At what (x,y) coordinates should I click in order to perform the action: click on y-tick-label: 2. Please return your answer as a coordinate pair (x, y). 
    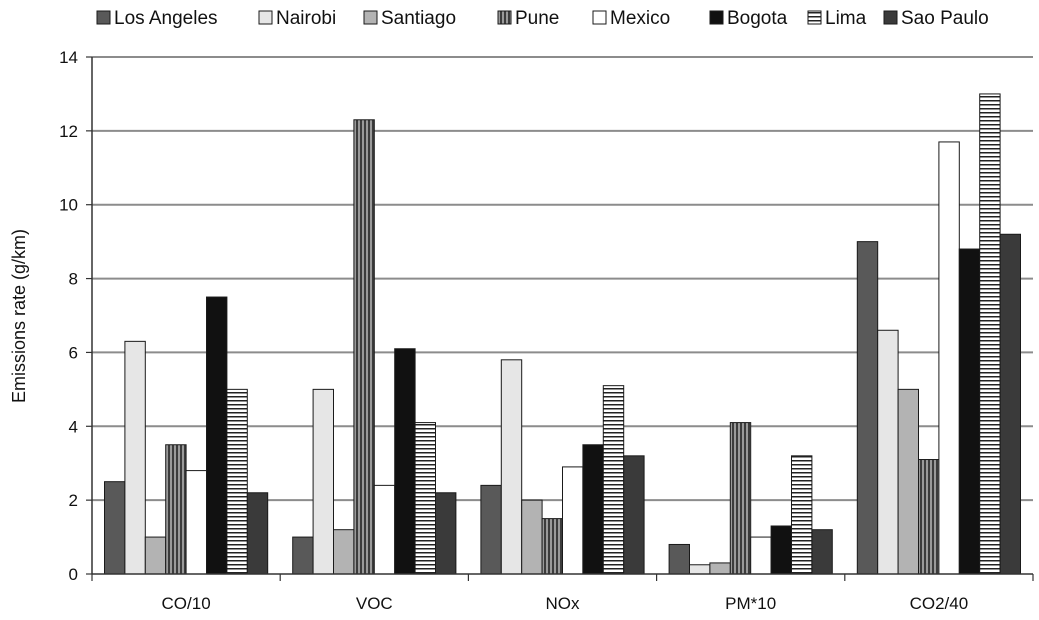
    Looking at the image, I should click on (73, 500).